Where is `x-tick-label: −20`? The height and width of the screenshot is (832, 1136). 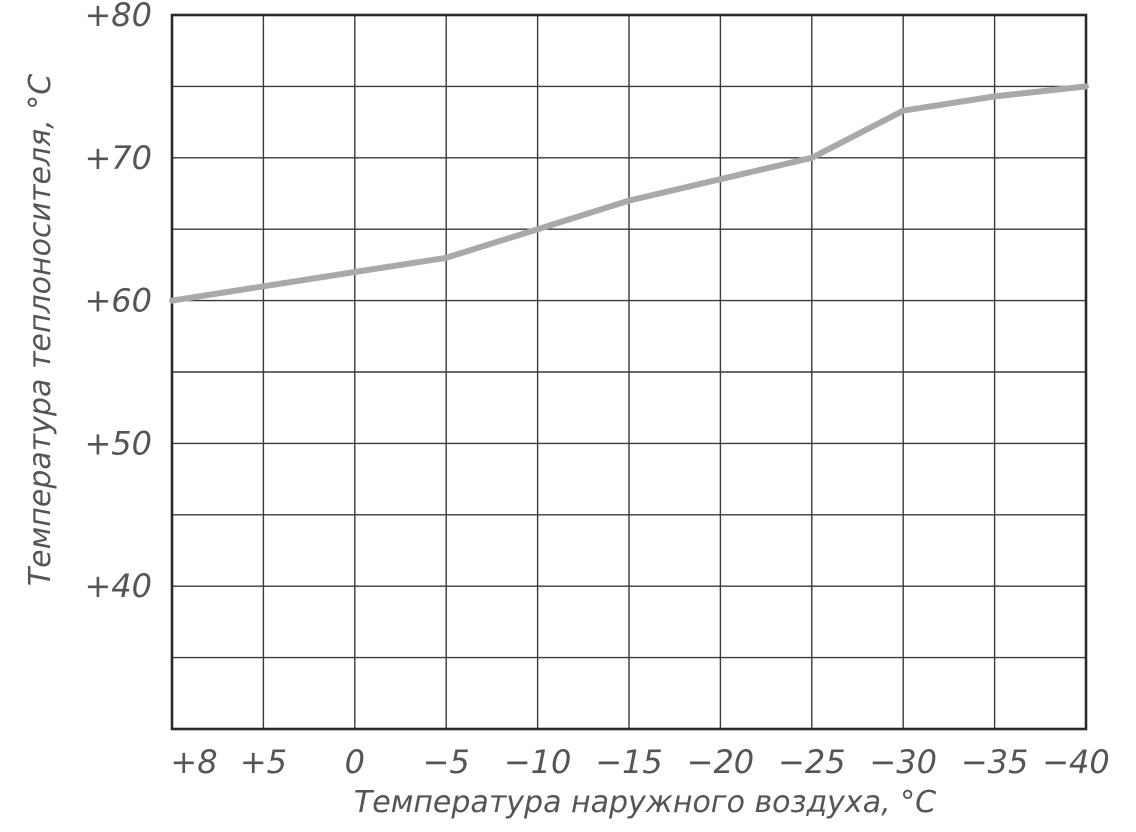
x-tick-label: −20 is located at coordinates (721, 762).